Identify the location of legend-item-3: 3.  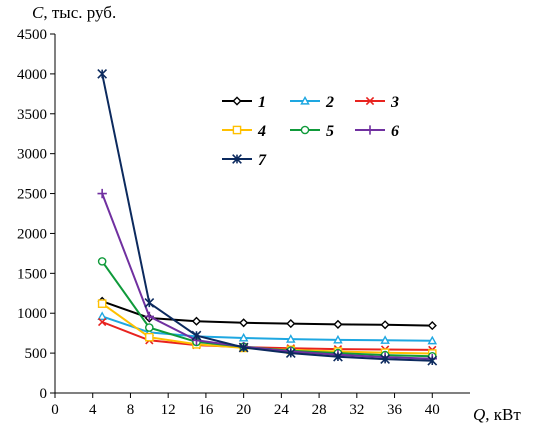
(377, 102).